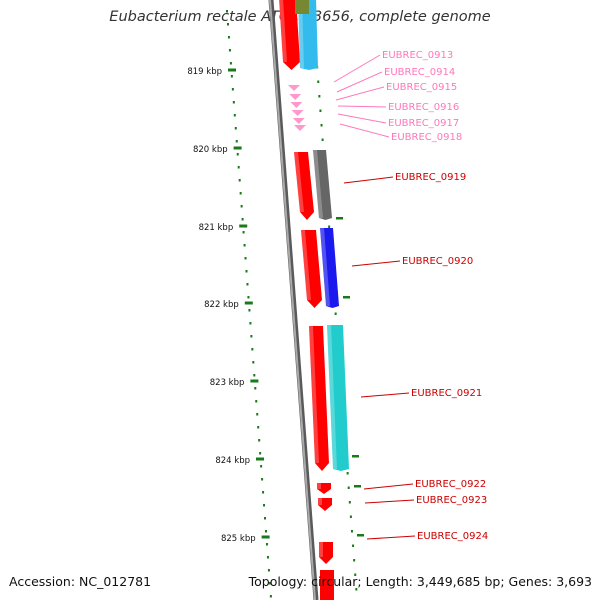  What do you see at coordinates (338, 398) in the screenshot?
I see `gene-arrow-0921-teal` at bounding box center [338, 398].